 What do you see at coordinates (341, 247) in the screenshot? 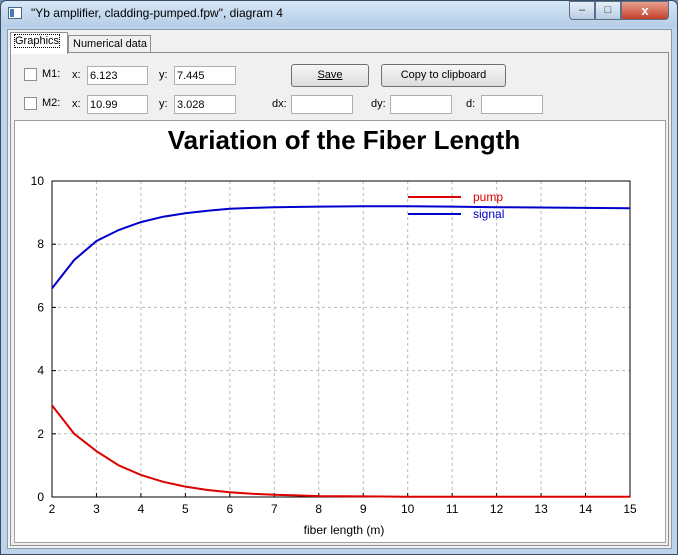
I see `series-line-signal` at bounding box center [341, 247].